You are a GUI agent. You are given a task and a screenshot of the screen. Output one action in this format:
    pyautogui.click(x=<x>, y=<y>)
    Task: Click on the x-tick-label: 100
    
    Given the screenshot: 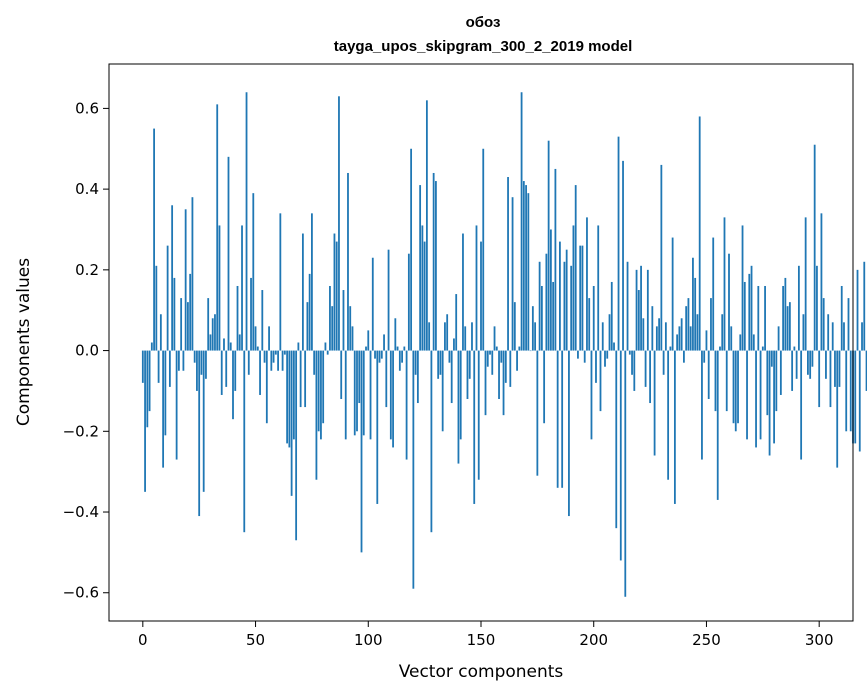 What is the action you would take?
    pyautogui.click(x=368, y=640)
    